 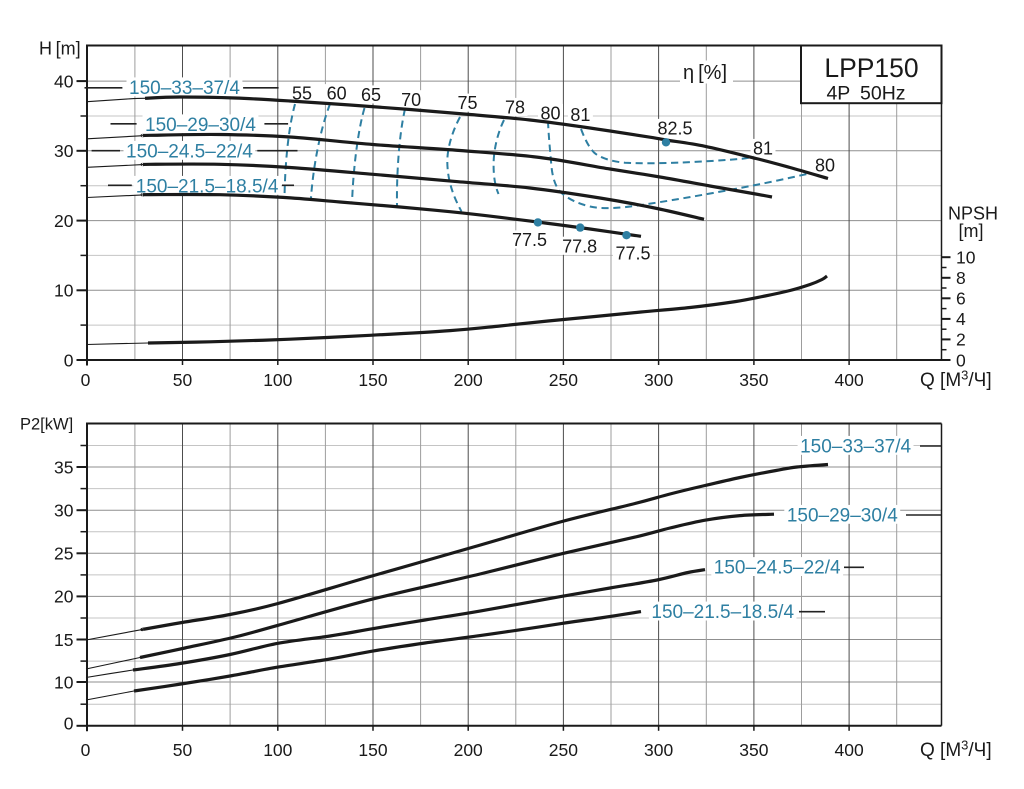 I want to click on svg-text: 35, so click(x=63, y=467).